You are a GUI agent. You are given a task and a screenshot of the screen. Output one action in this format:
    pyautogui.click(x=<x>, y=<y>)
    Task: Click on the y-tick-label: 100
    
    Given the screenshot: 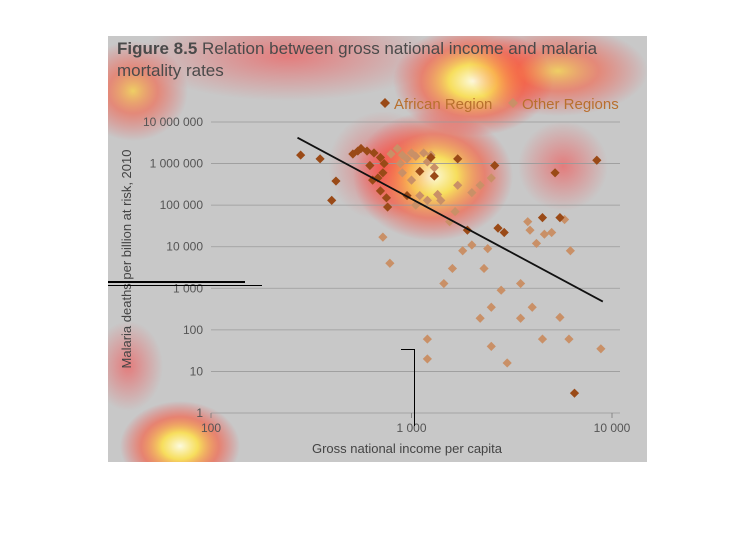 What is the action you would take?
    pyautogui.click(x=193, y=330)
    